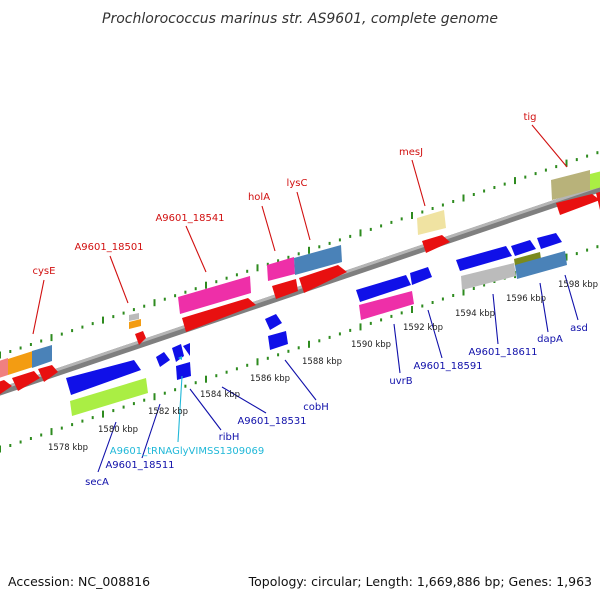  What do you see at coordinates (595, 180) in the screenshot?
I see `feature-lime-tig` at bounding box center [595, 180].